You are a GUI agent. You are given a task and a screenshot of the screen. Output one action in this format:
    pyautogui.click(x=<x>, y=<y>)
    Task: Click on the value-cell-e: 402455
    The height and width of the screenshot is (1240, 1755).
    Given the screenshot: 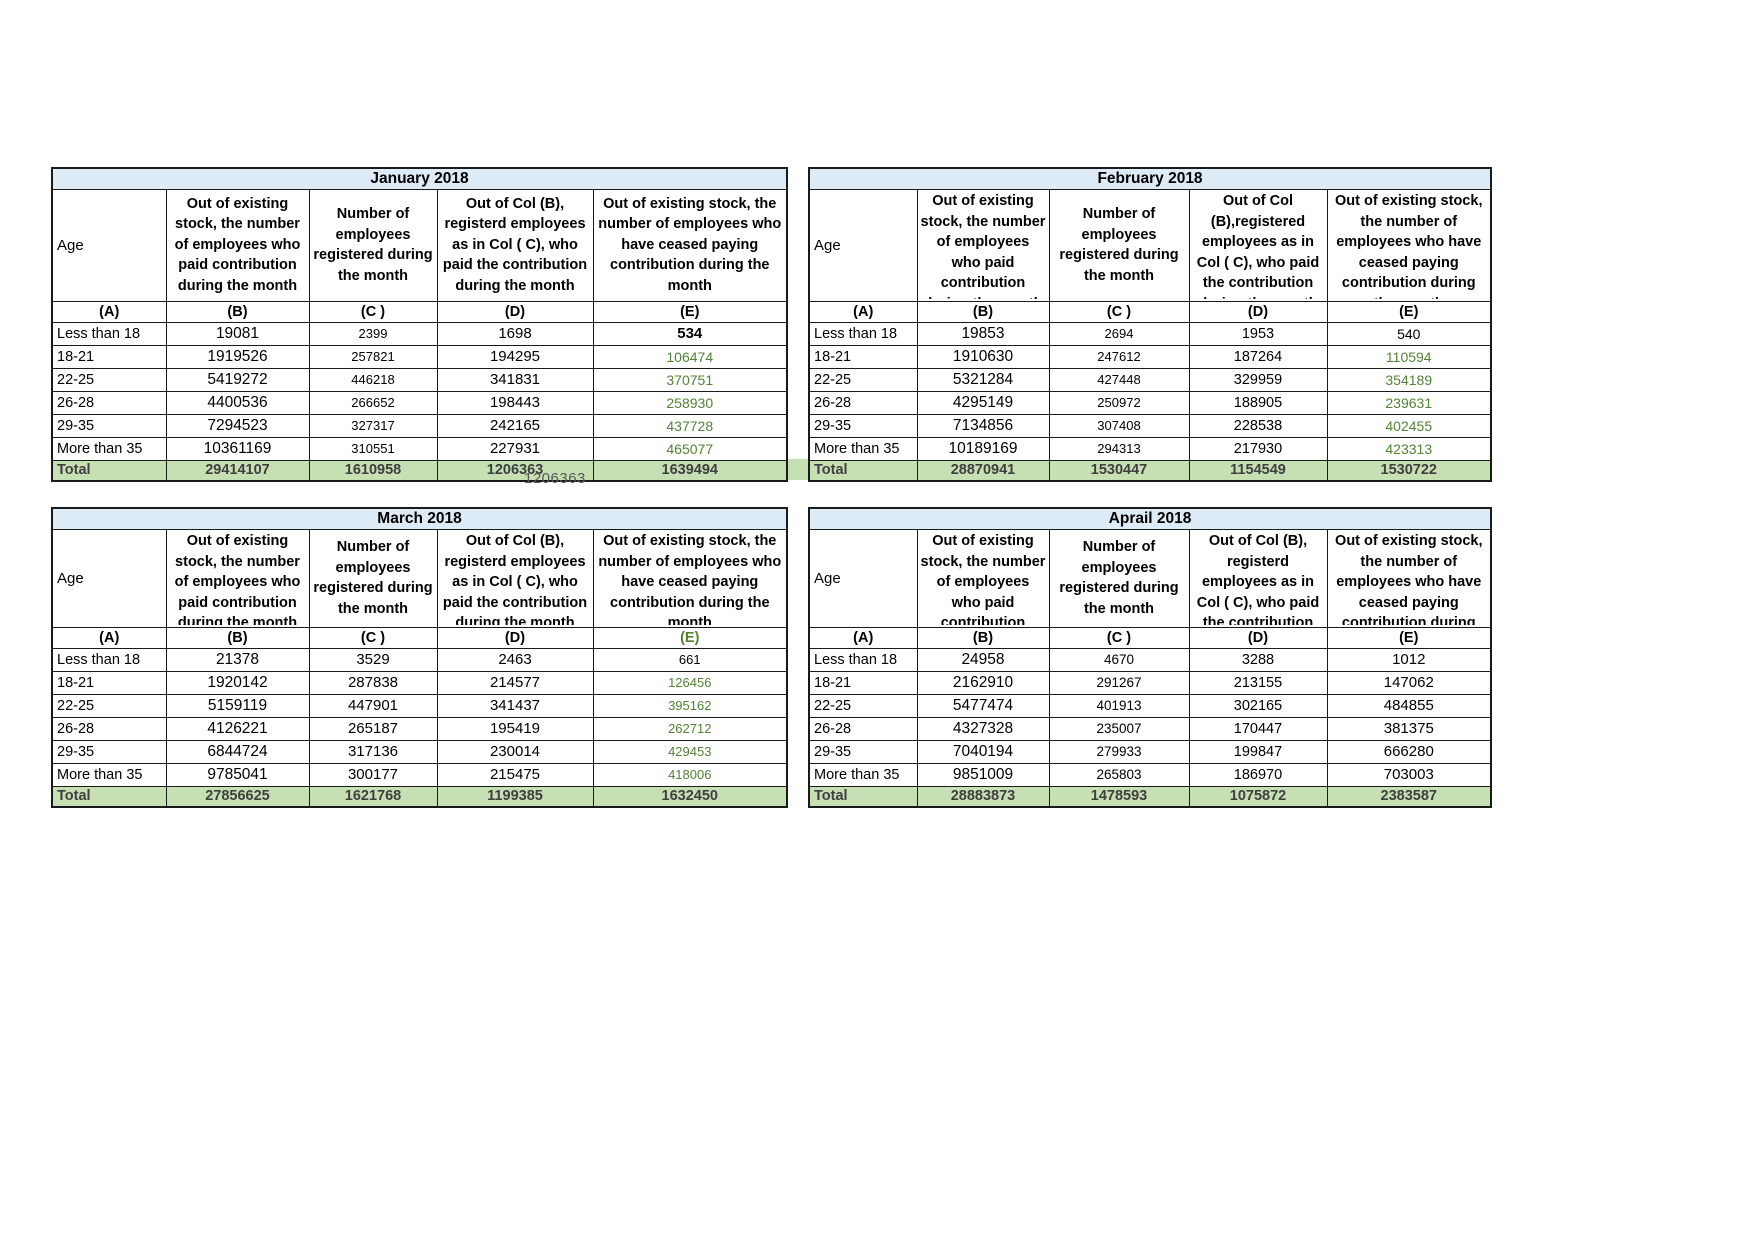 What is the action you would take?
    pyautogui.click(x=1409, y=425)
    